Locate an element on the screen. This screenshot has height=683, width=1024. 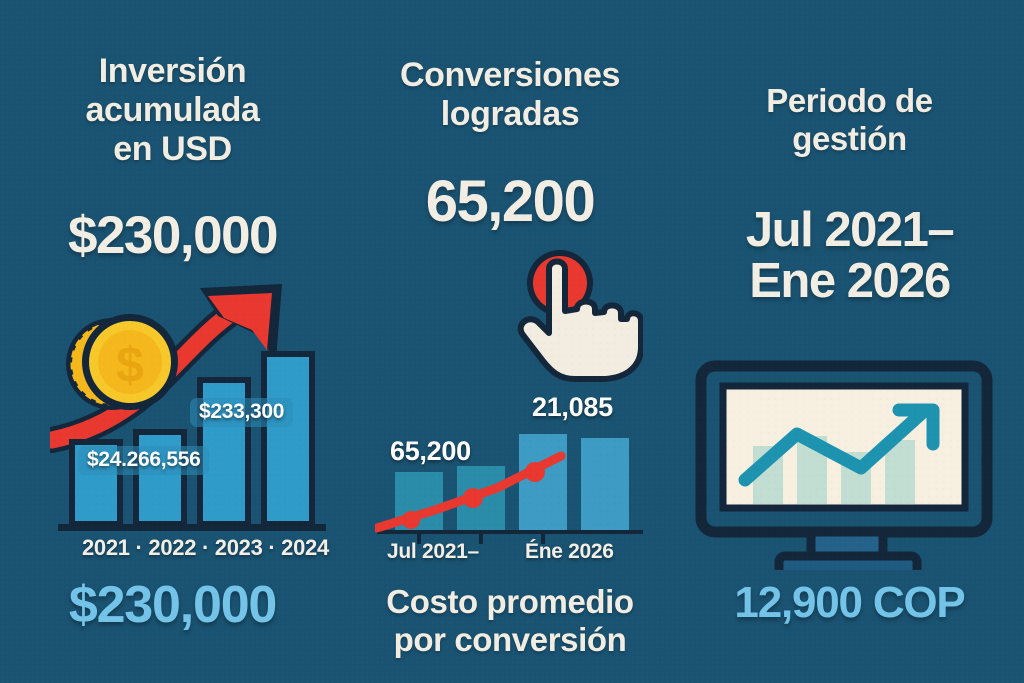
column-inversion-footer-value: $230,000 is located at coordinates (172, 605).